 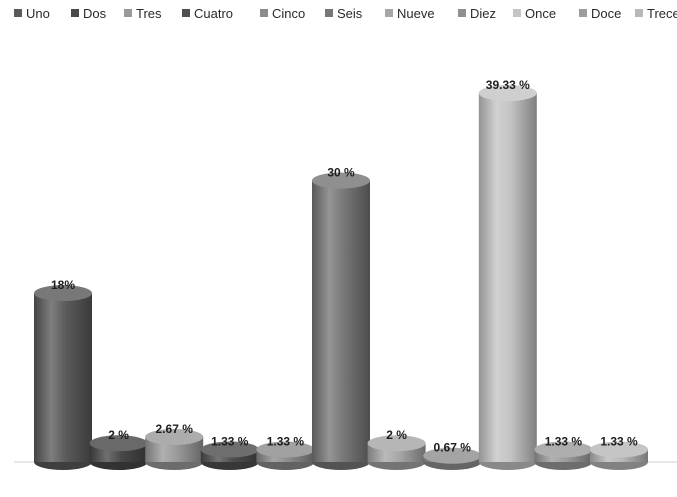 I want to click on legend-swatch-dos, so click(x=75, y=13).